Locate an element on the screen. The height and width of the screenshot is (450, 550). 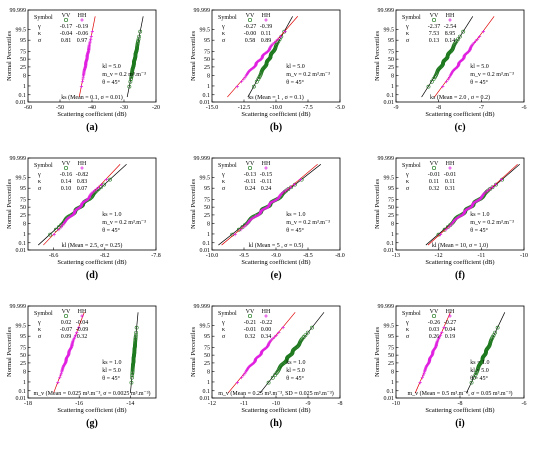
x-tick-label: -13 is located at coordinates (396, 256).